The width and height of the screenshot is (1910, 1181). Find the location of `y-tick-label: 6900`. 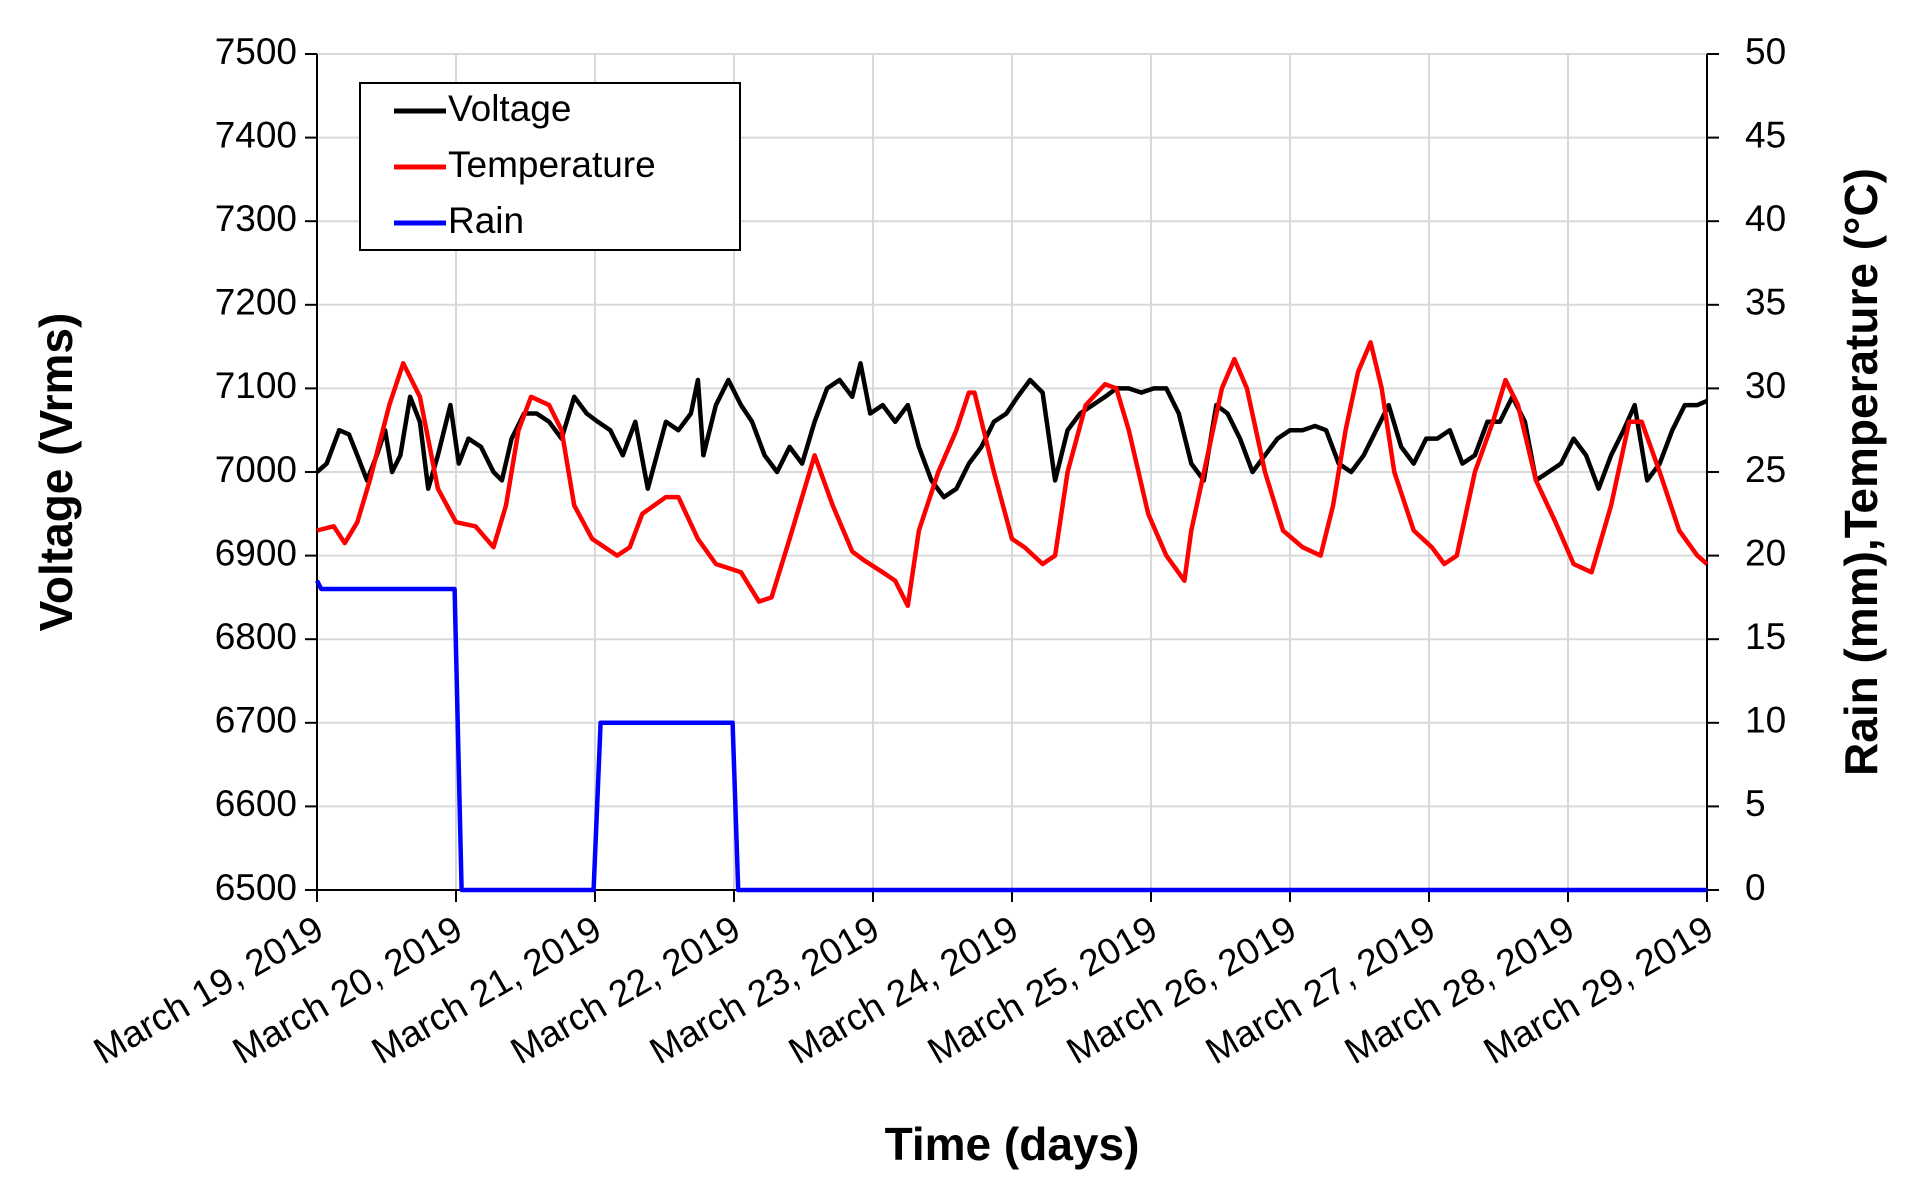

y-tick-label: 6900 is located at coordinates (256, 552).